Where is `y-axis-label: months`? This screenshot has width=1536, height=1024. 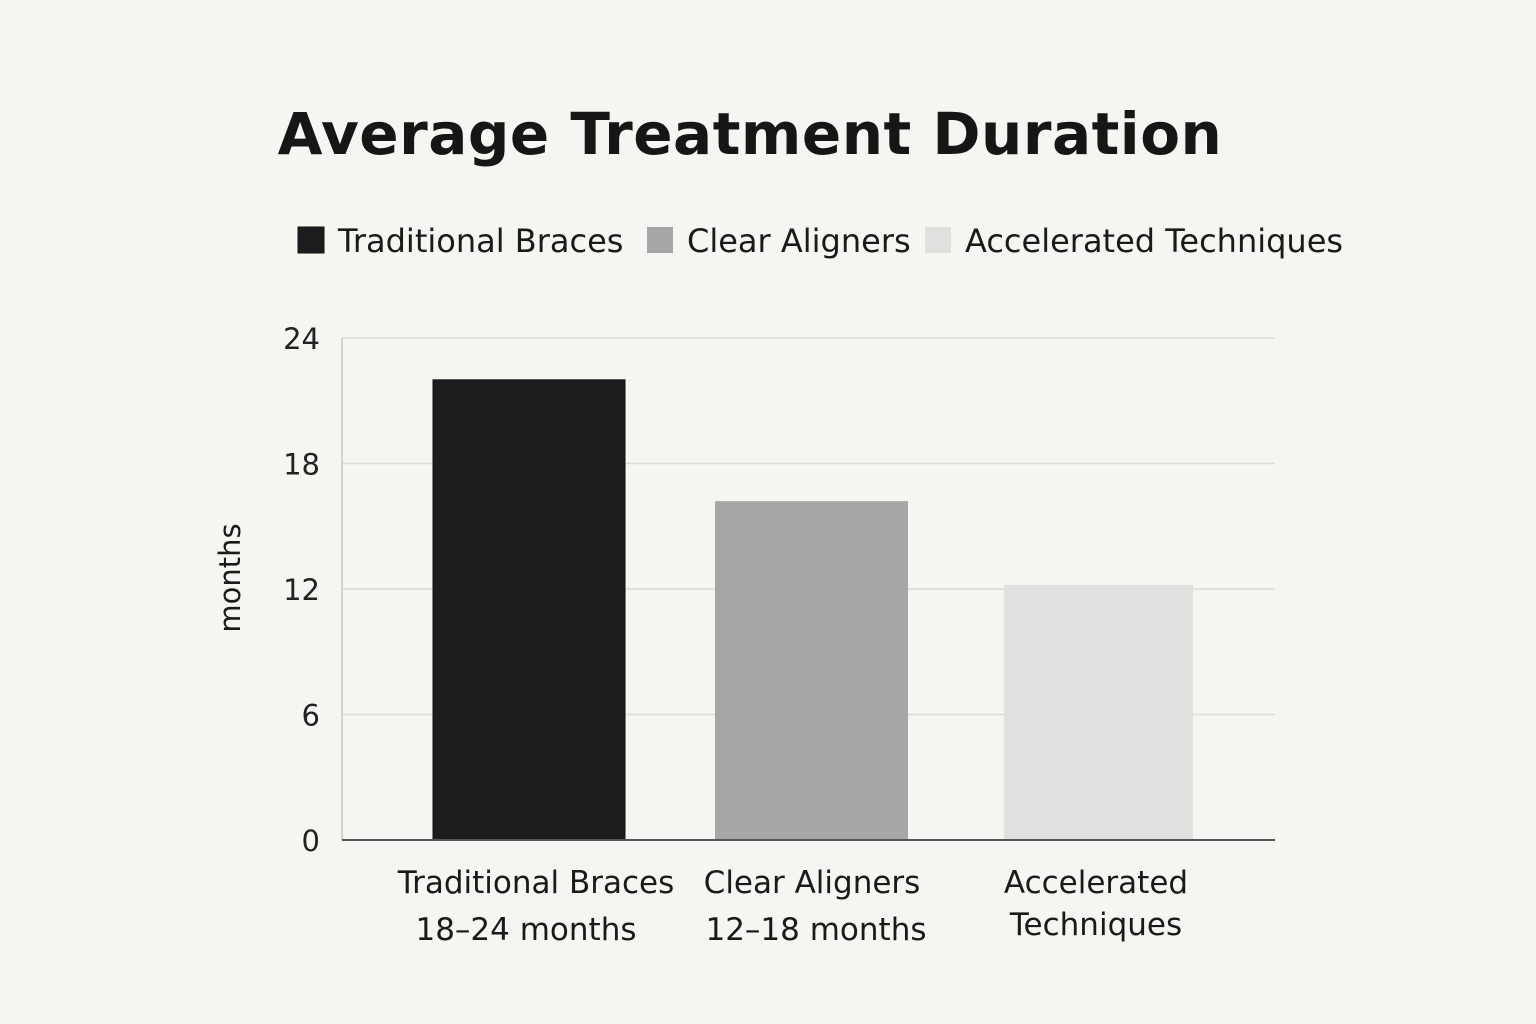 y-axis-label: months is located at coordinates (230, 577).